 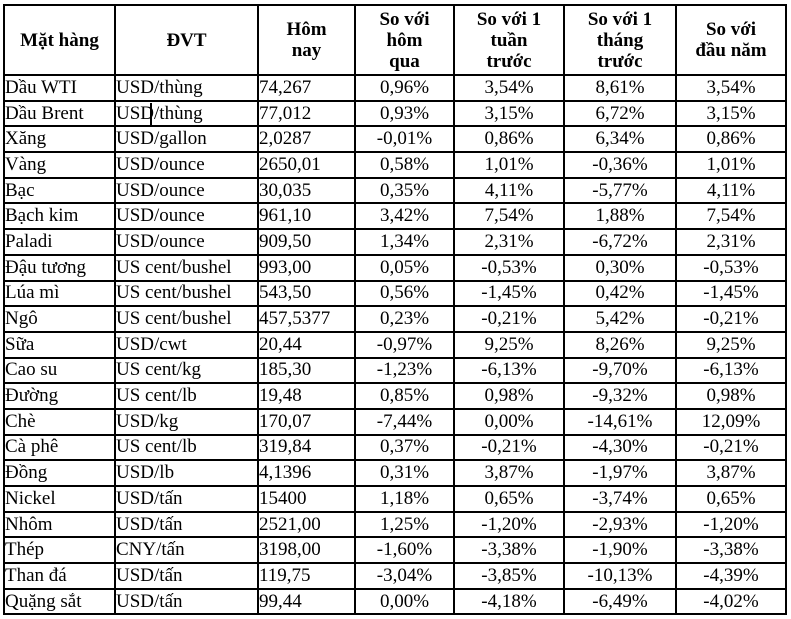 What do you see at coordinates (59, 421) in the screenshot?
I see `commodity-name: Chè` at bounding box center [59, 421].